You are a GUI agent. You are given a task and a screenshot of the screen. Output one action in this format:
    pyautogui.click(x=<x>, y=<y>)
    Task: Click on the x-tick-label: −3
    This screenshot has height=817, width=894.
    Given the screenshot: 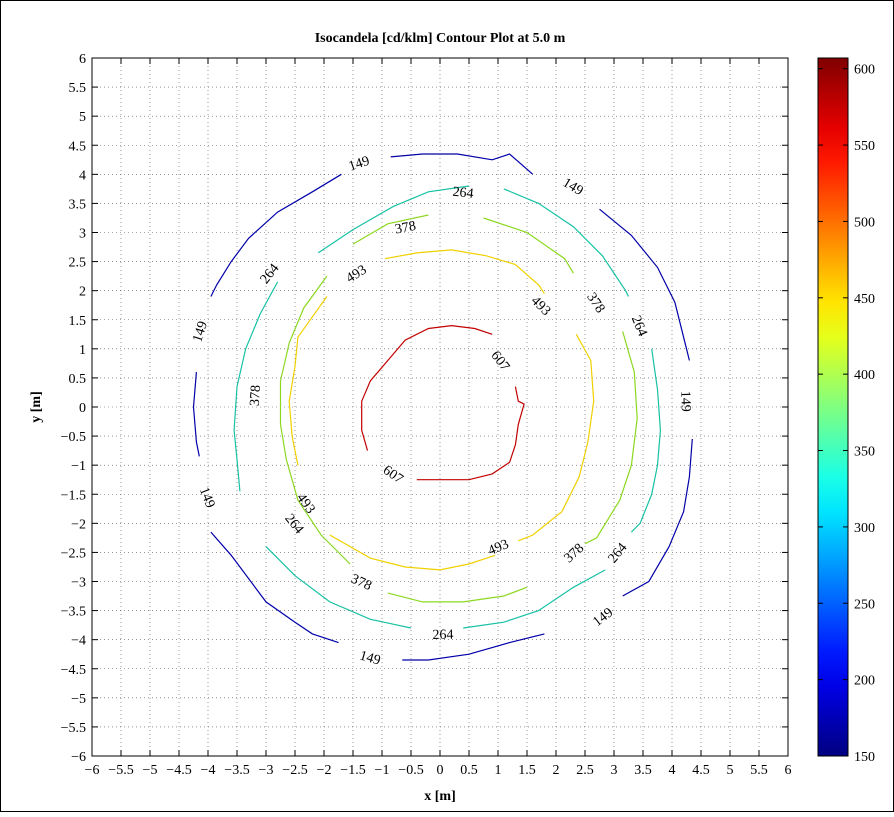 What is the action you would take?
    pyautogui.click(x=266, y=770)
    